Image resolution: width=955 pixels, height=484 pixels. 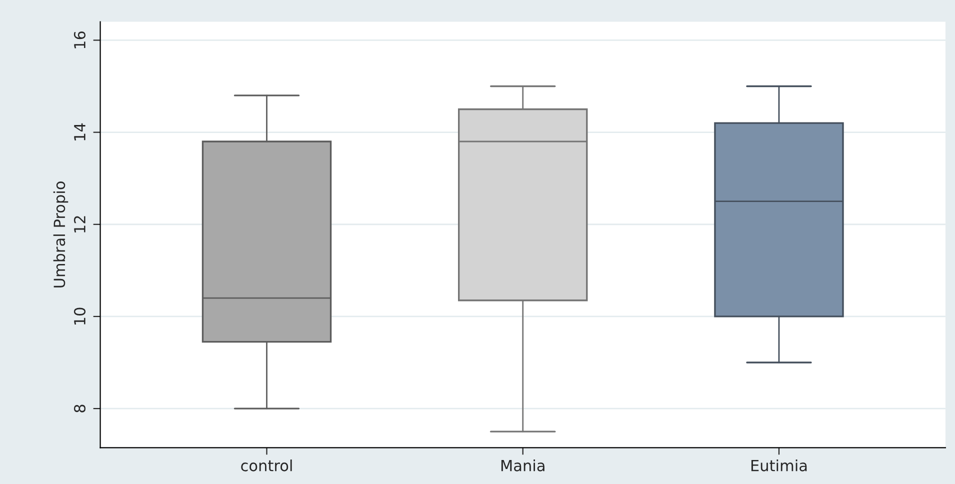 I want to click on x-tick-label: control, so click(x=266, y=466).